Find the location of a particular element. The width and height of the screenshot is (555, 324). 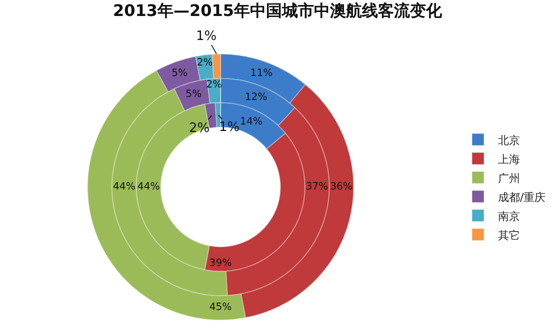

legend-label: 北京 is located at coordinates (509, 140).